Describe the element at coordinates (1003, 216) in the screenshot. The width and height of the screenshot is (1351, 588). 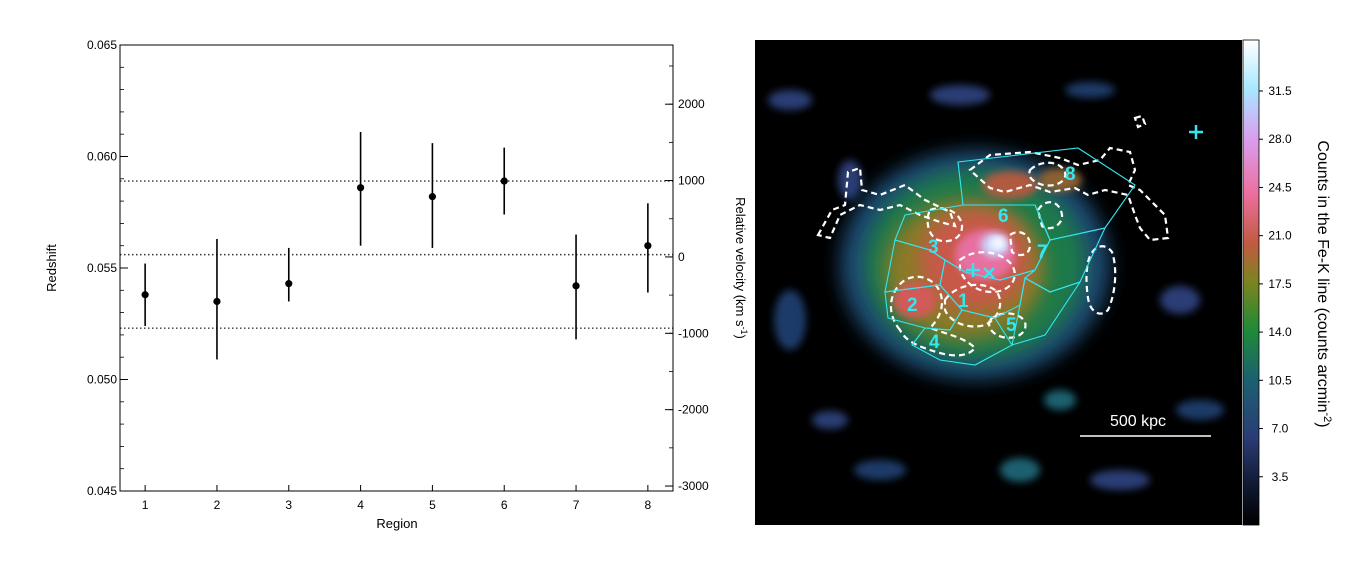
I see `region-label-6: 6` at that location.